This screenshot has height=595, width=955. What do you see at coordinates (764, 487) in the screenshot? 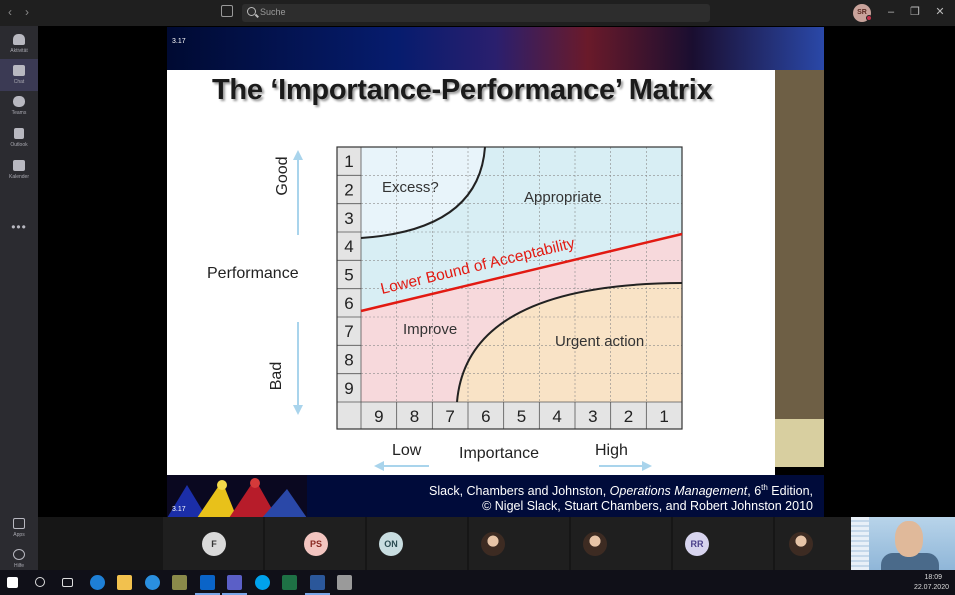
I see `credit-edition-sup: th` at bounding box center [764, 487].